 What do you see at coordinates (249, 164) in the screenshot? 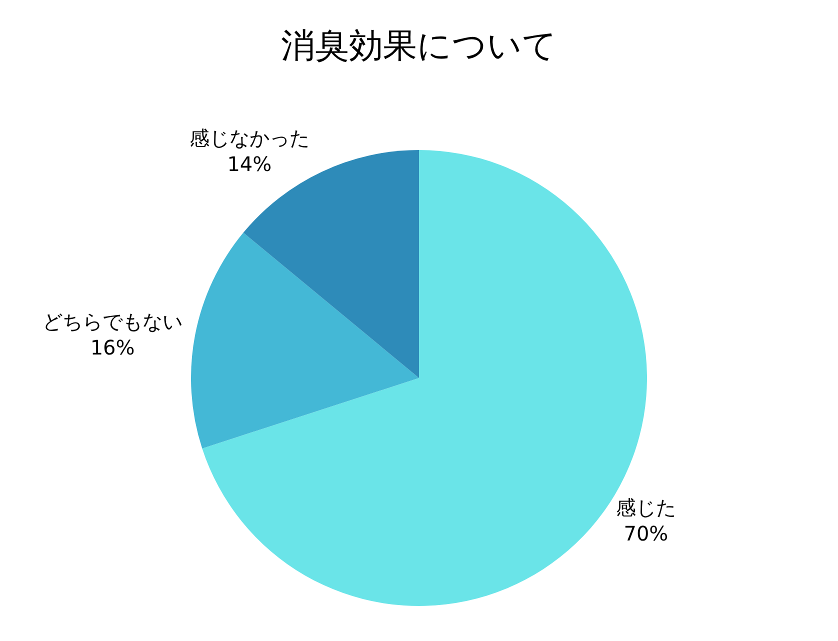
I see `data-label: 14%` at bounding box center [249, 164].